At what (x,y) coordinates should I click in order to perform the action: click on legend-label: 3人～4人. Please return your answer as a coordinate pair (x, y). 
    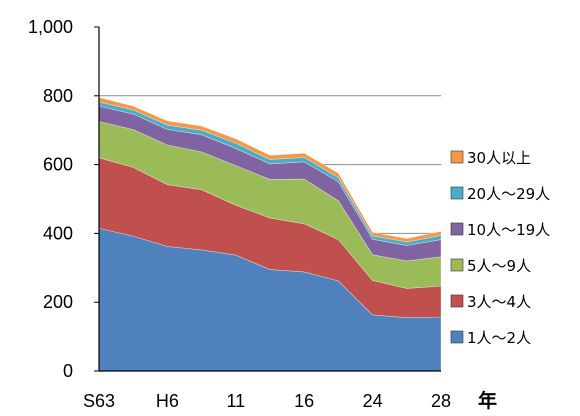
    Looking at the image, I should click on (499, 302).